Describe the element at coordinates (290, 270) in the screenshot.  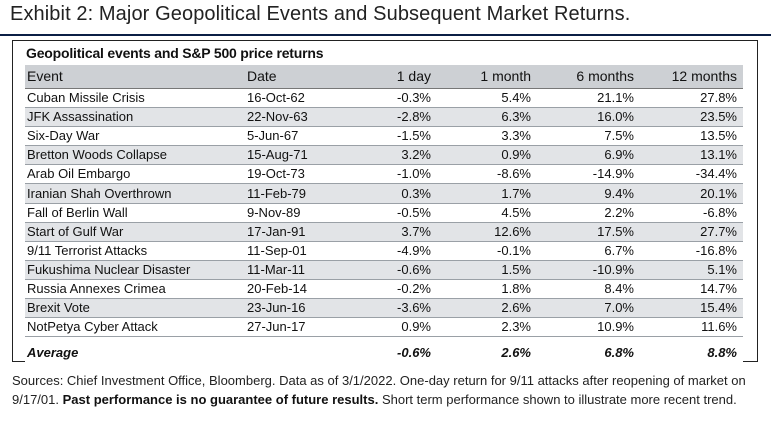
I see `date-cell: 11-Mar-11` at that location.